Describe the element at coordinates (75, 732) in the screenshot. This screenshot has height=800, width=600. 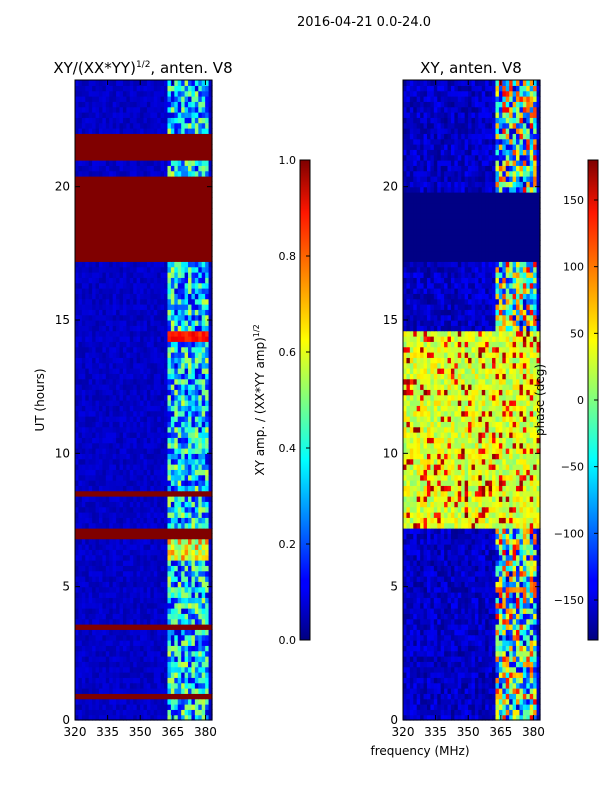
I see `amplitude-x-tick-label: 320` at that location.